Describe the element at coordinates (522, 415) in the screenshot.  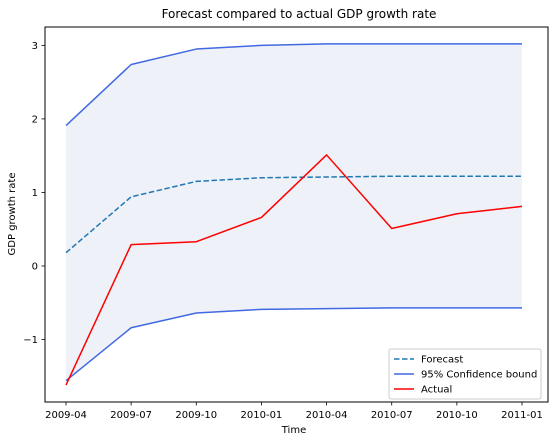
I see `x-tick-label: 2011-01` at that location.